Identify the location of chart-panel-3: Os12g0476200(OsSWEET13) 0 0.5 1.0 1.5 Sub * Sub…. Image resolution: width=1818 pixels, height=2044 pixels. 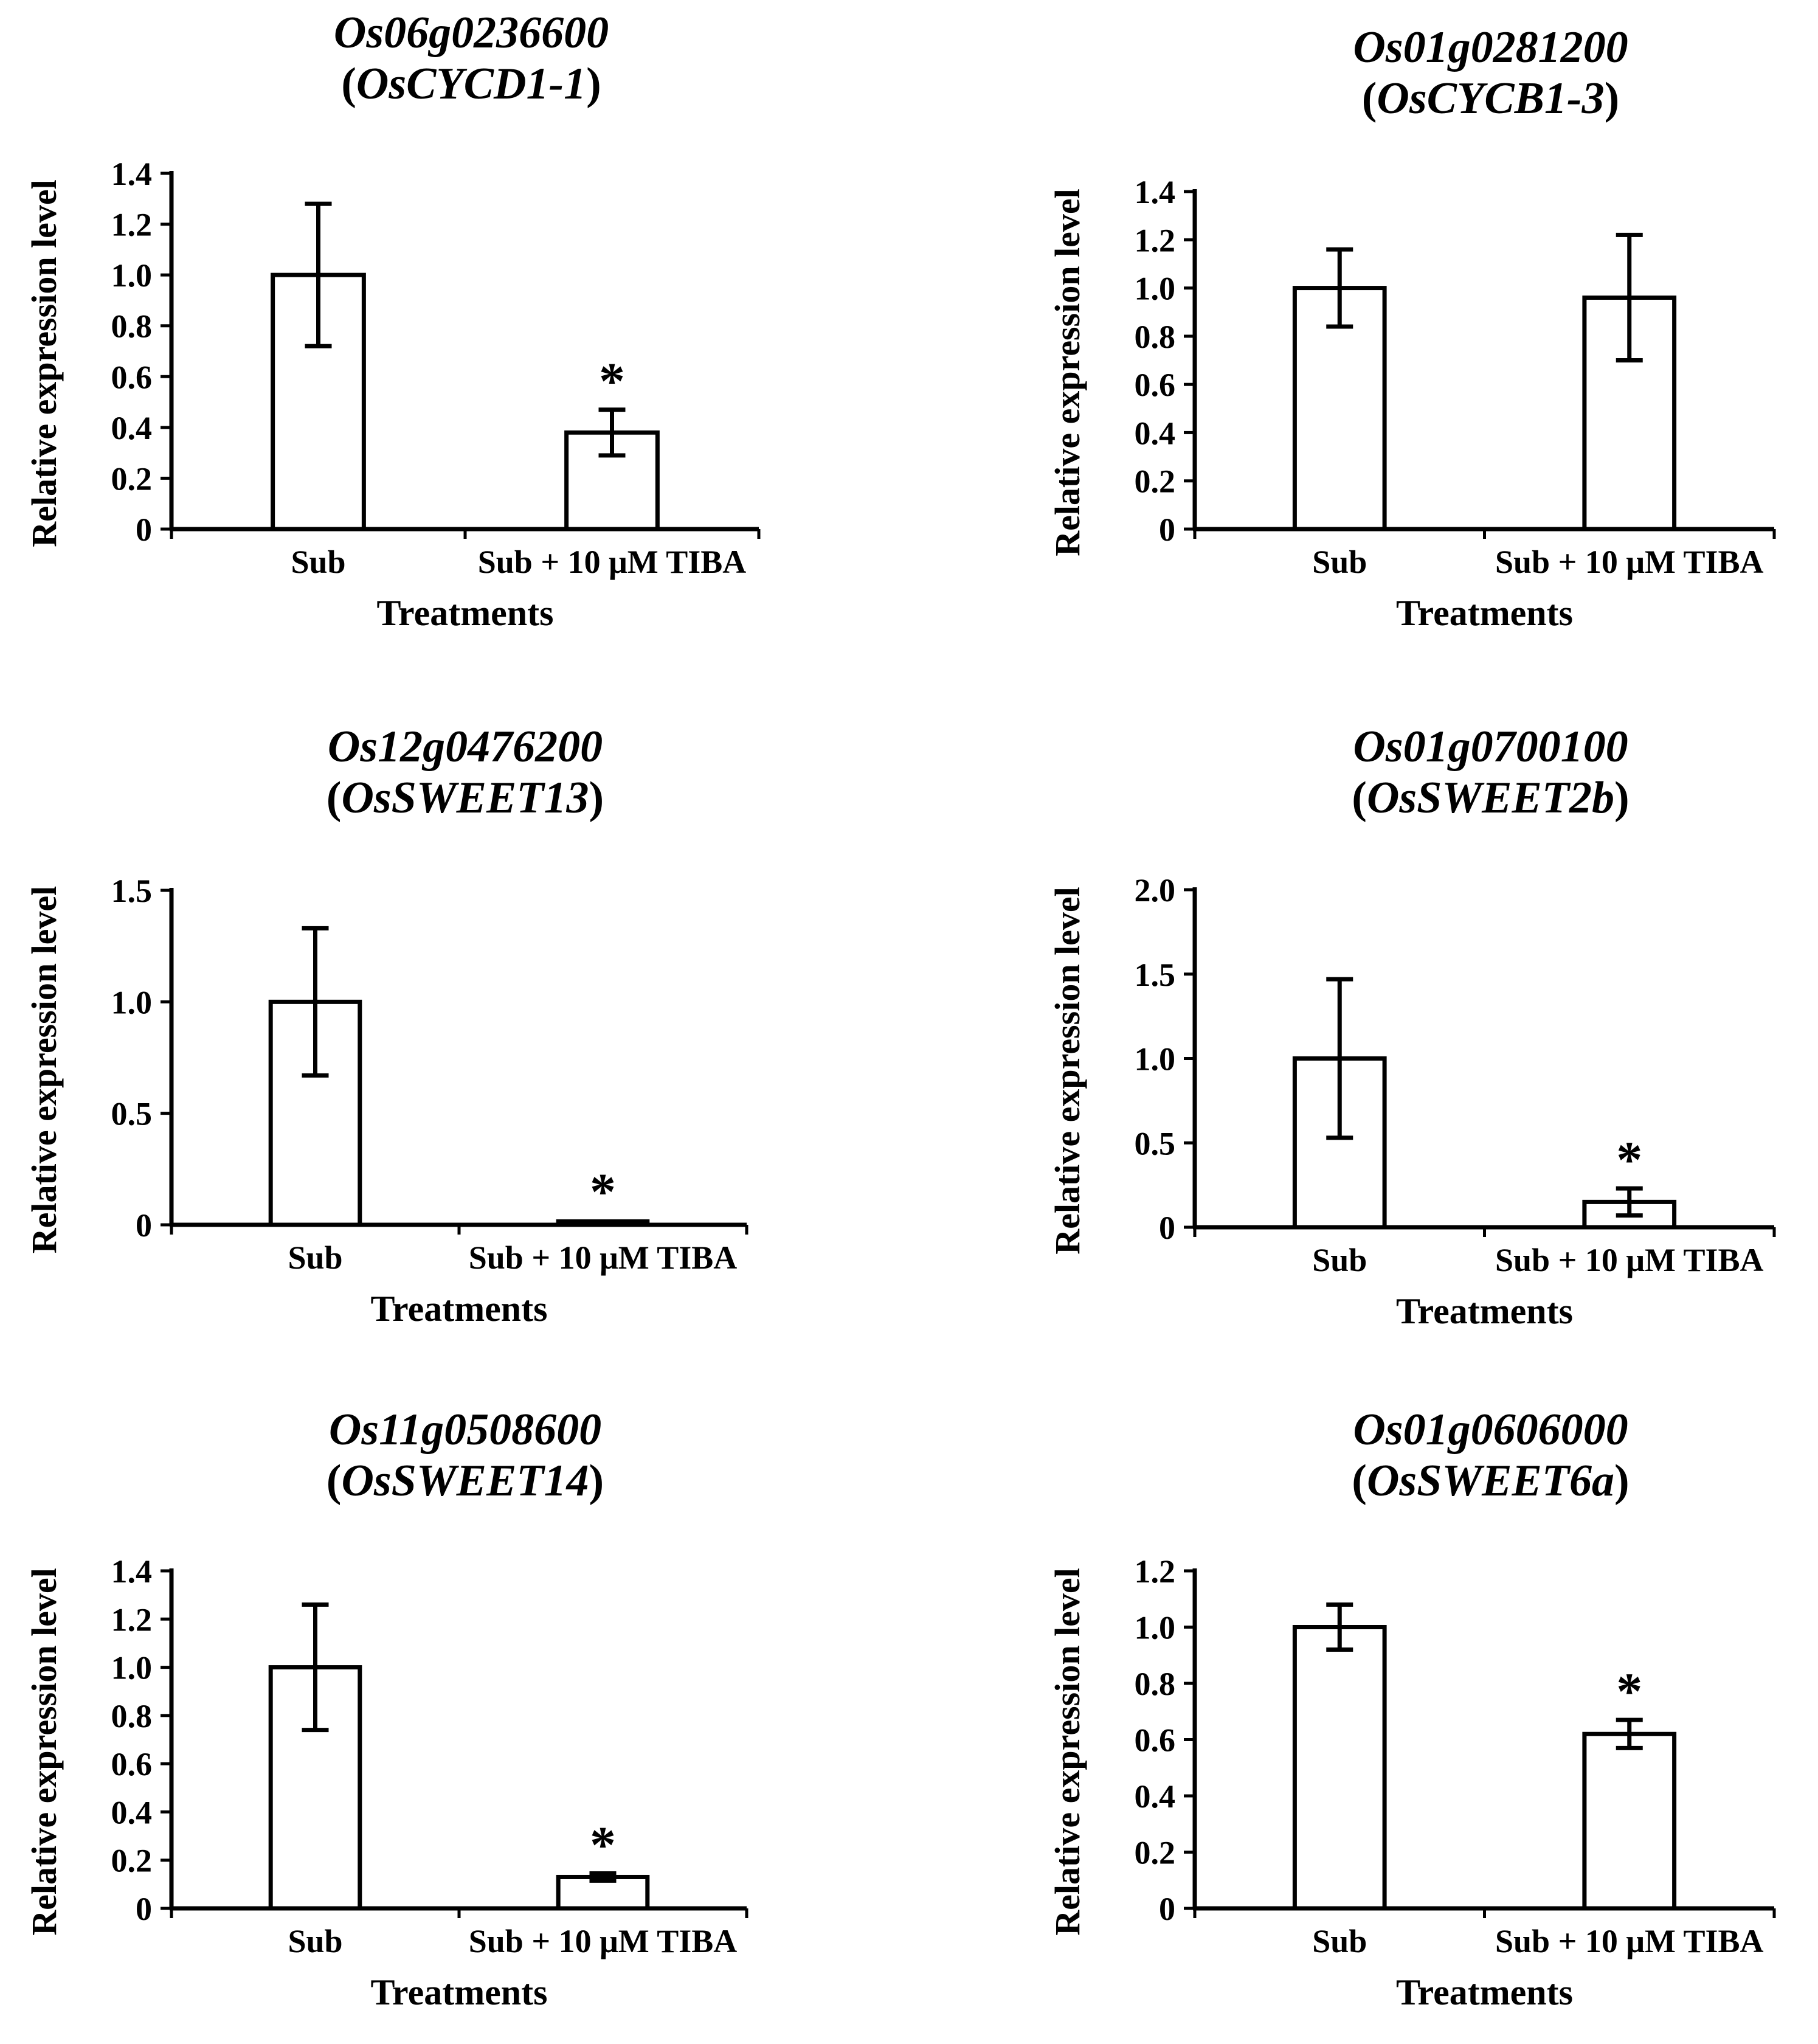
(386, 1025).